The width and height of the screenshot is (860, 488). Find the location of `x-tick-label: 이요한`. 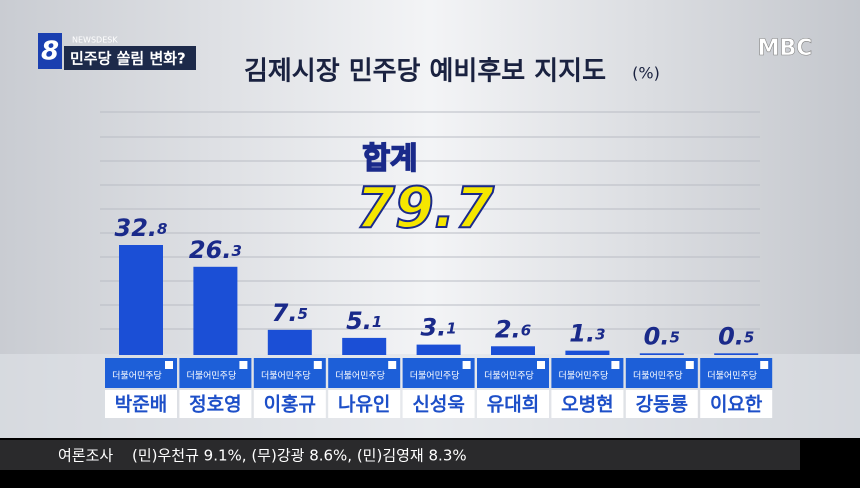

x-tick-label: 이요한 is located at coordinates (736, 405).